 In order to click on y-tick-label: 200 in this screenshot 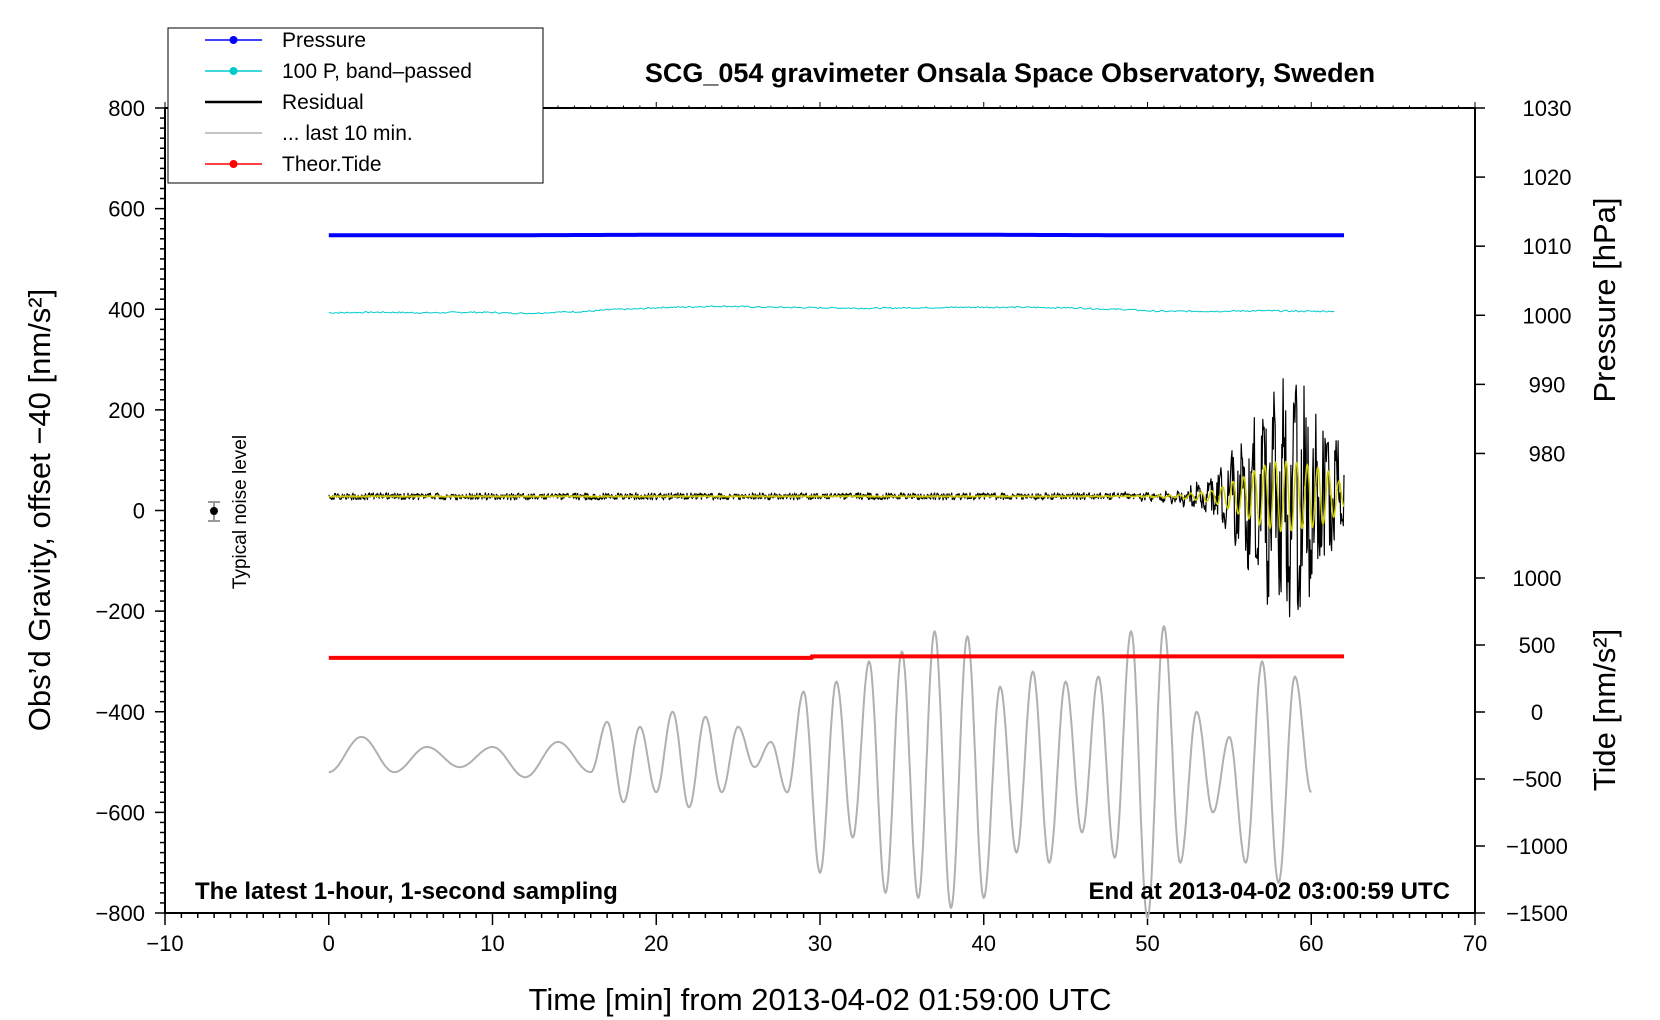, I will do `click(126, 410)`.